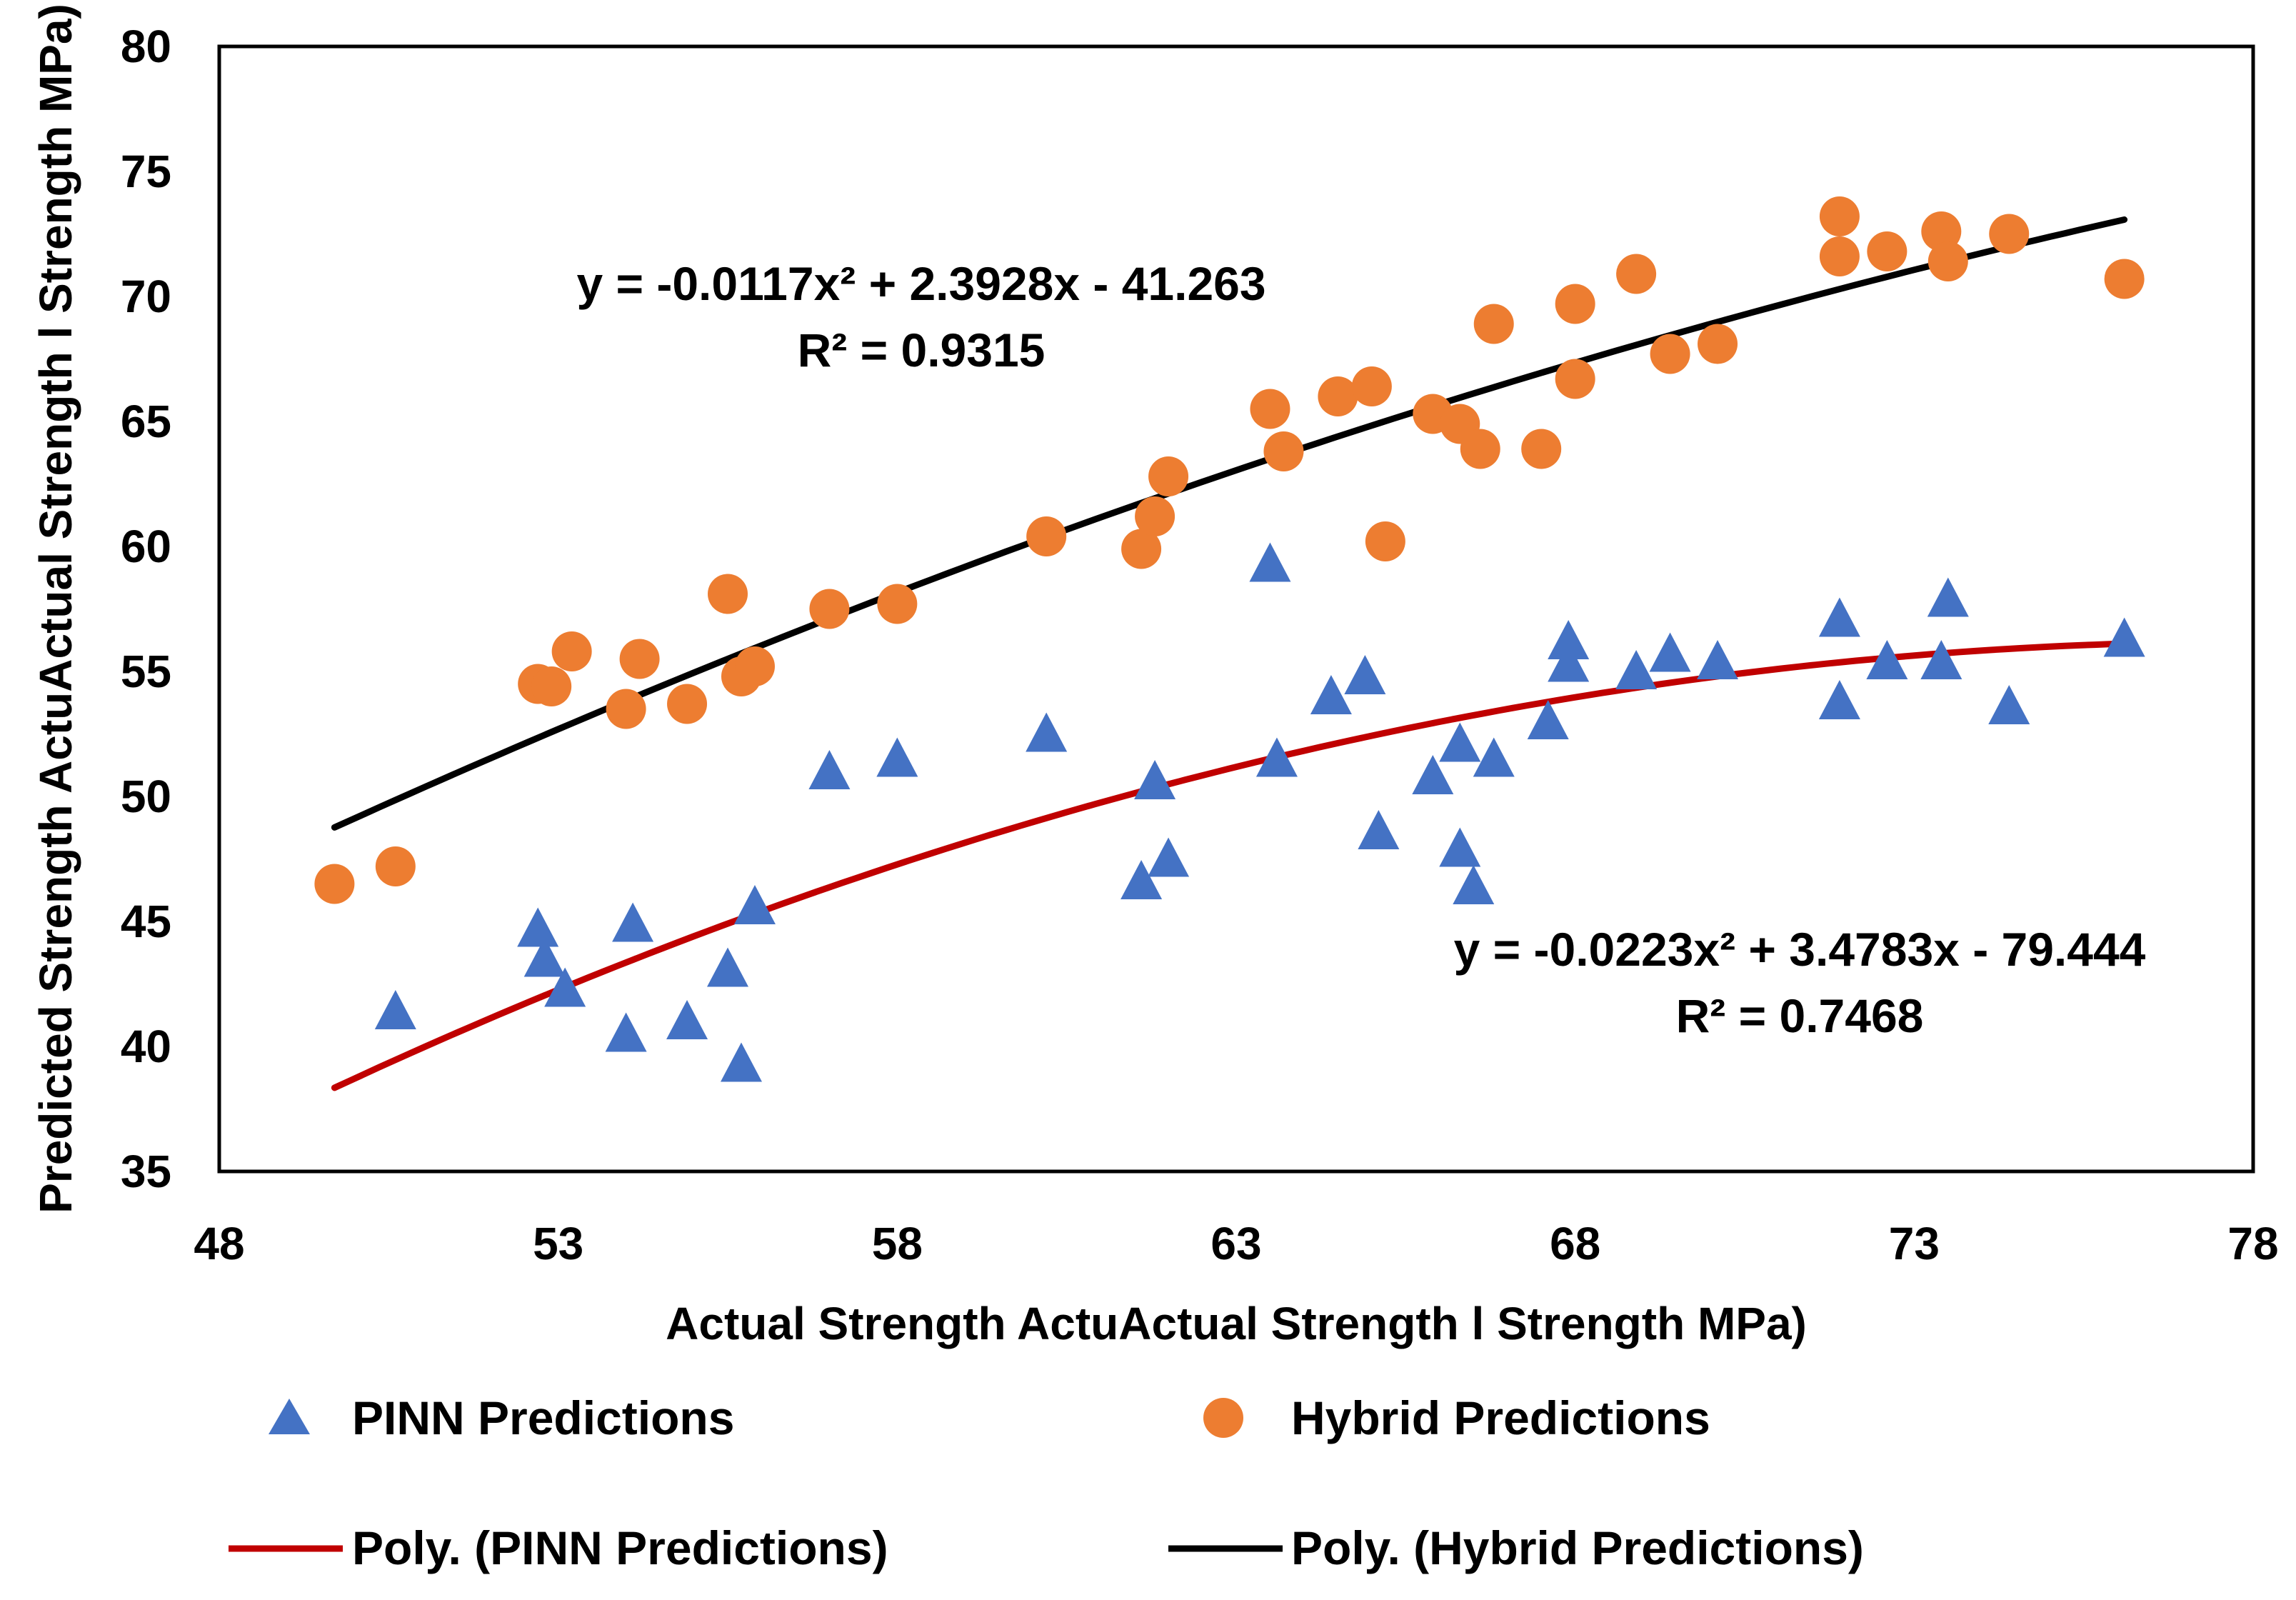 This screenshot has height=1600, width=2296. Describe the element at coordinates (1575, 1243) in the screenshot. I see `x-tick-label: 68` at that location.